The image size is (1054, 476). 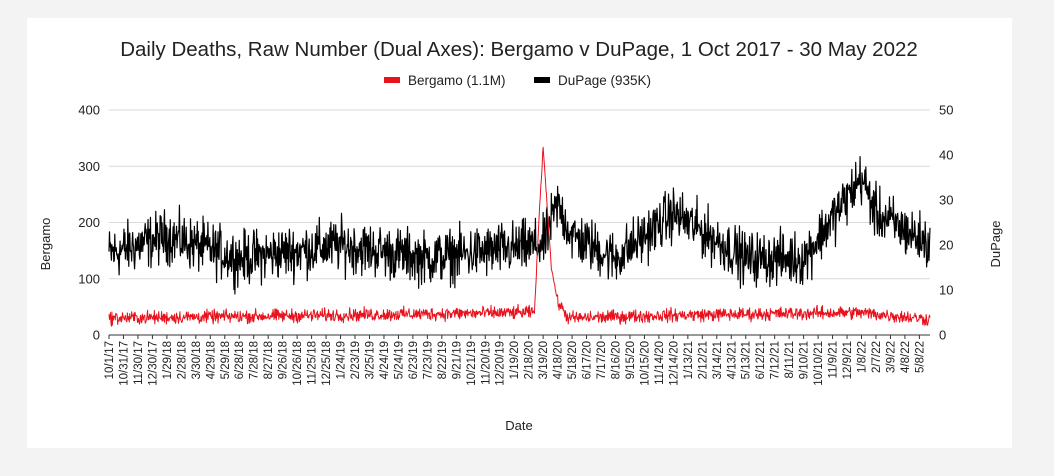 What do you see at coordinates (139, 363) in the screenshot?
I see `x-tick-label: 11/30/17` at bounding box center [139, 363].